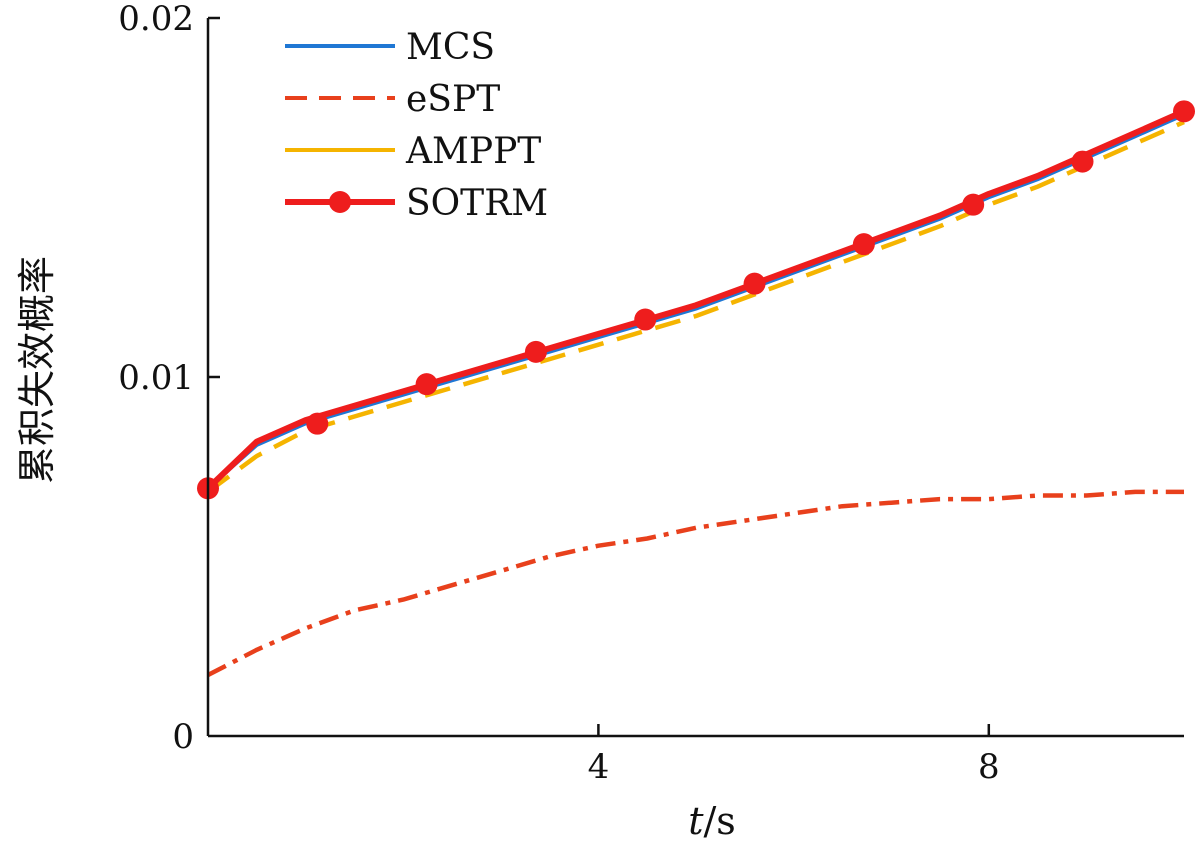 This screenshot has width=1200, height=846. What do you see at coordinates (989, 767) in the screenshot?
I see `x-tick-label: 8` at bounding box center [989, 767].